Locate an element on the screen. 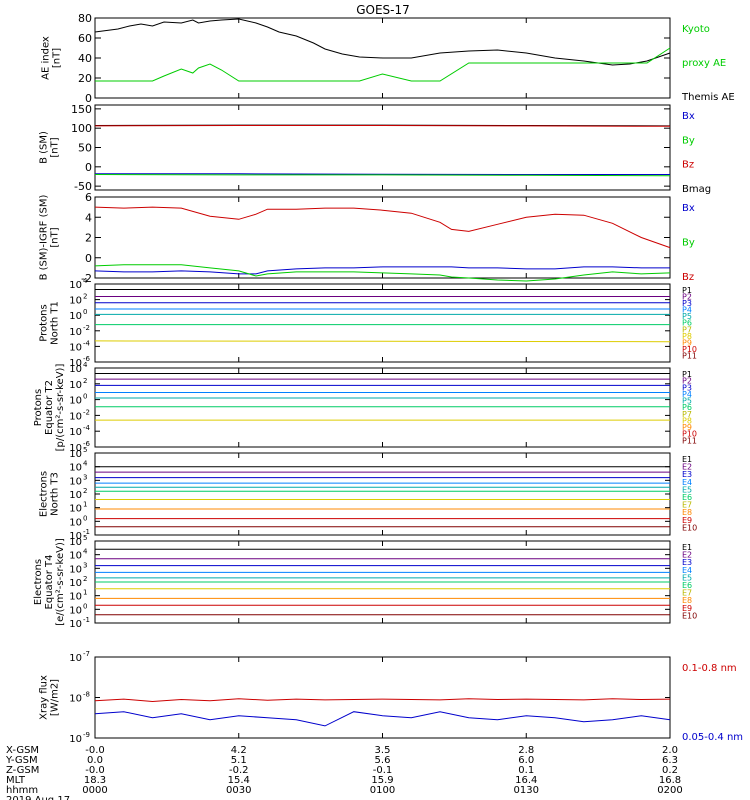  legend-entry: E7 is located at coordinates (687, 593).